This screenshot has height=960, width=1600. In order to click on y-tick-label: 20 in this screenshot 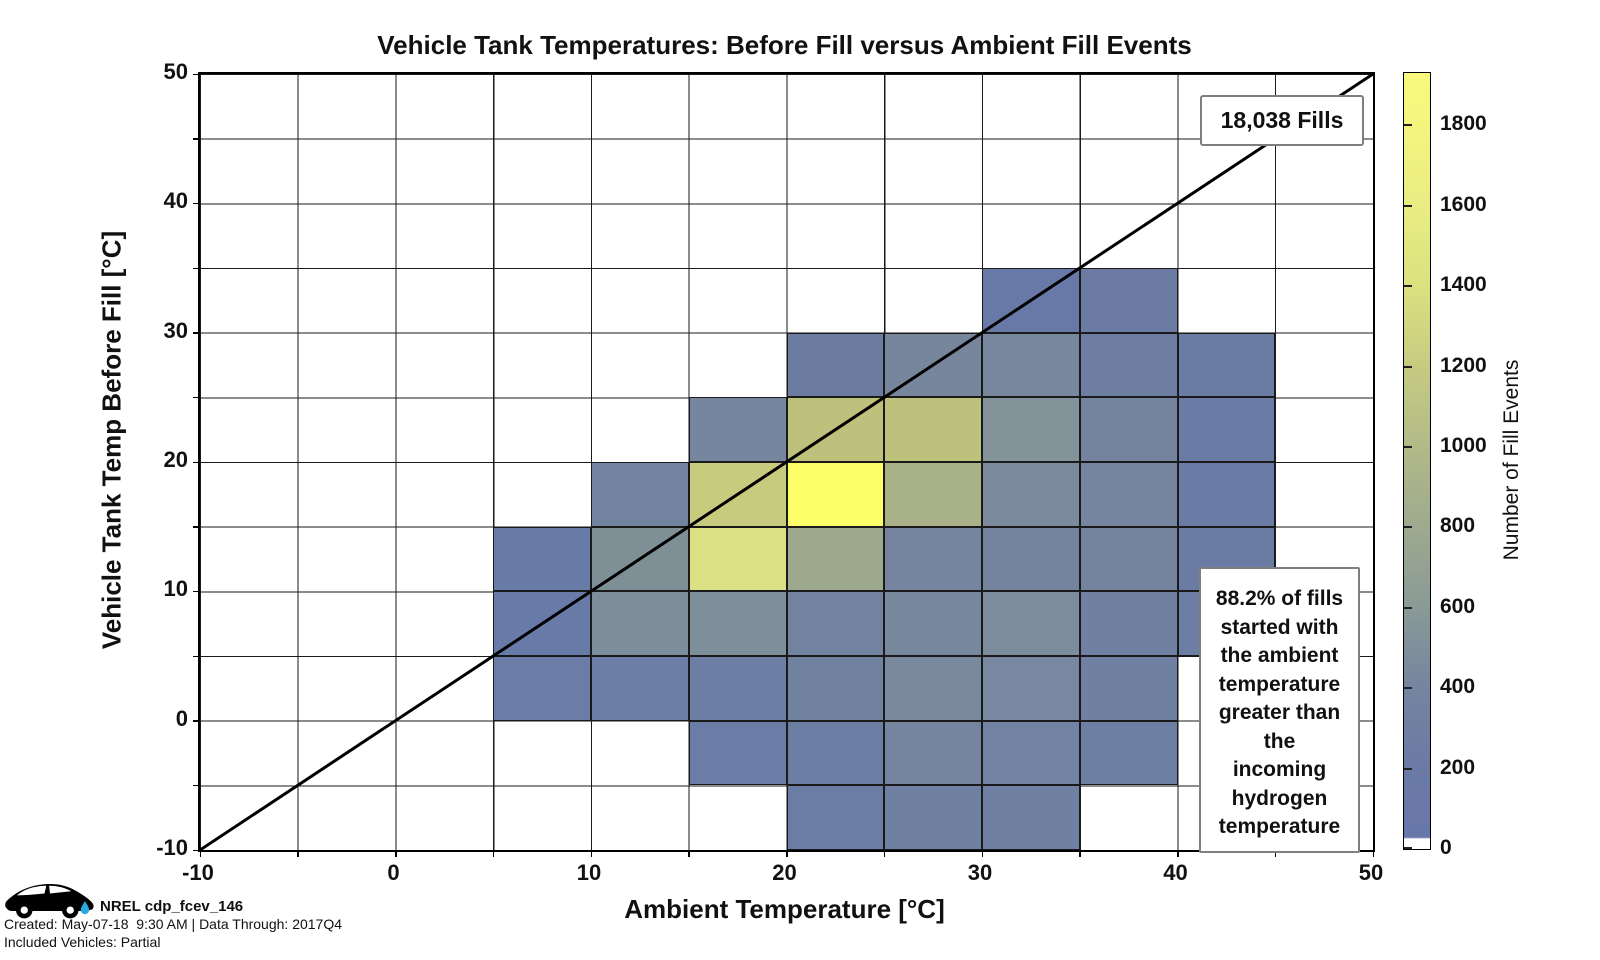, I will do `click(175, 459)`.